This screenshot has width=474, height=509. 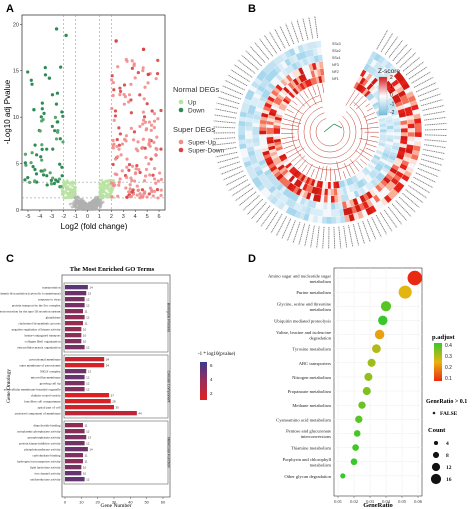 I want to click on kegg-pathway-label: Porphyrin and chlorophyll, so click(x=307, y=459).